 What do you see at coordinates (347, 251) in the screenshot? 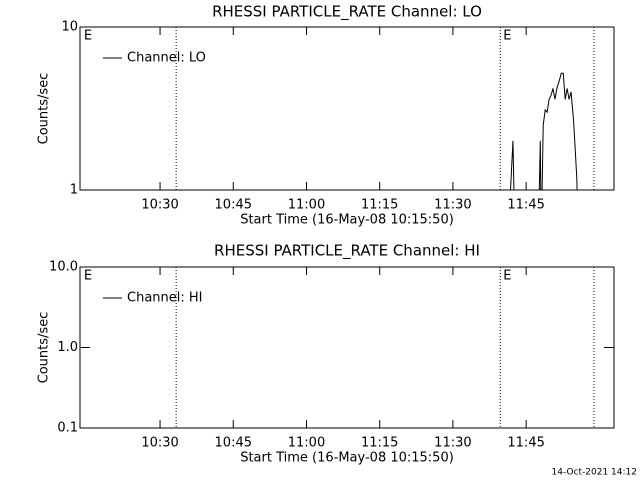
I see `chart-title: RHESSI PARTICLE_RATE Channel: HI` at bounding box center [347, 251].